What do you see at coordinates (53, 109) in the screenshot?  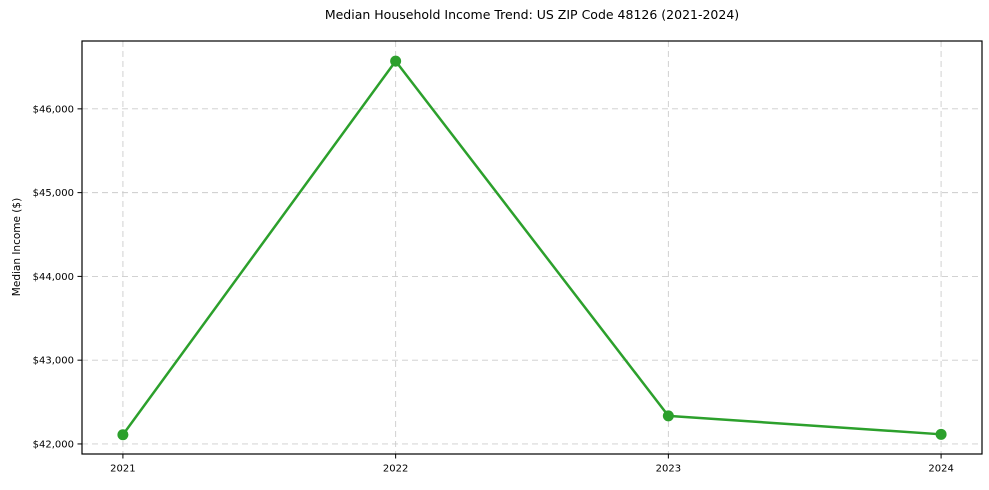 I see `y-tick-label: $46,000` at bounding box center [53, 109].